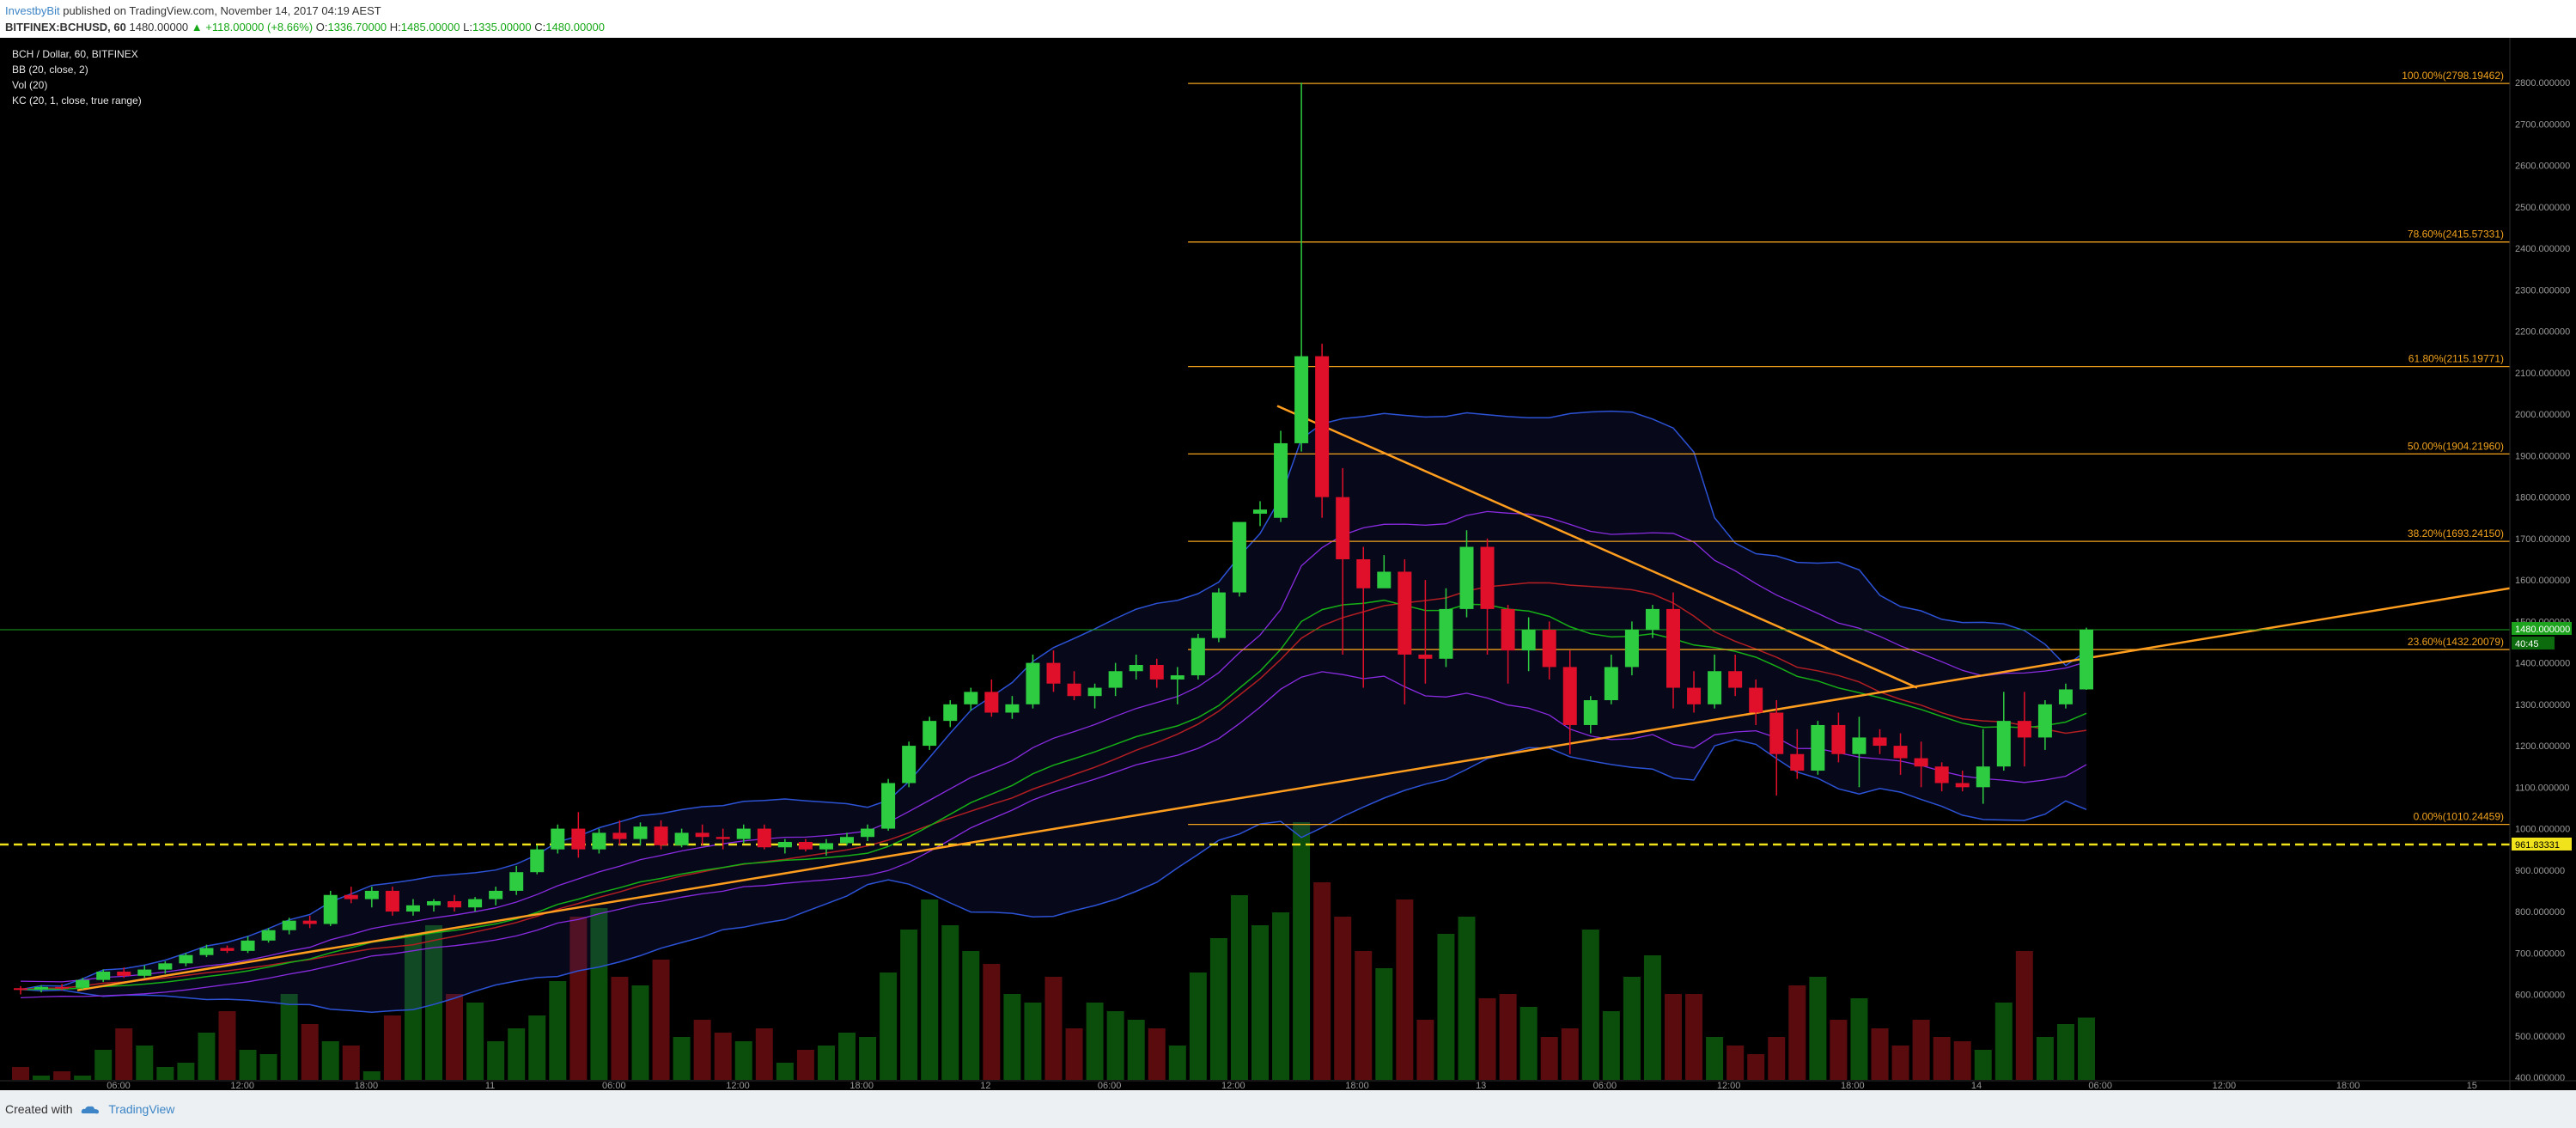  I want to click on tradingview-link: TradingView, so click(141, 1109).